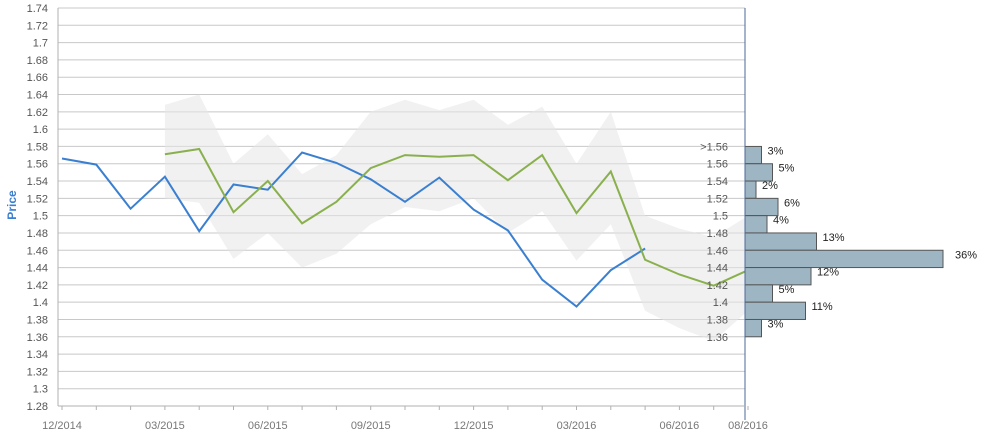 Image resolution: width=982 pixels, height=439 pixels. I want to click on y-tick-label: 1.64, so click(37, 96).